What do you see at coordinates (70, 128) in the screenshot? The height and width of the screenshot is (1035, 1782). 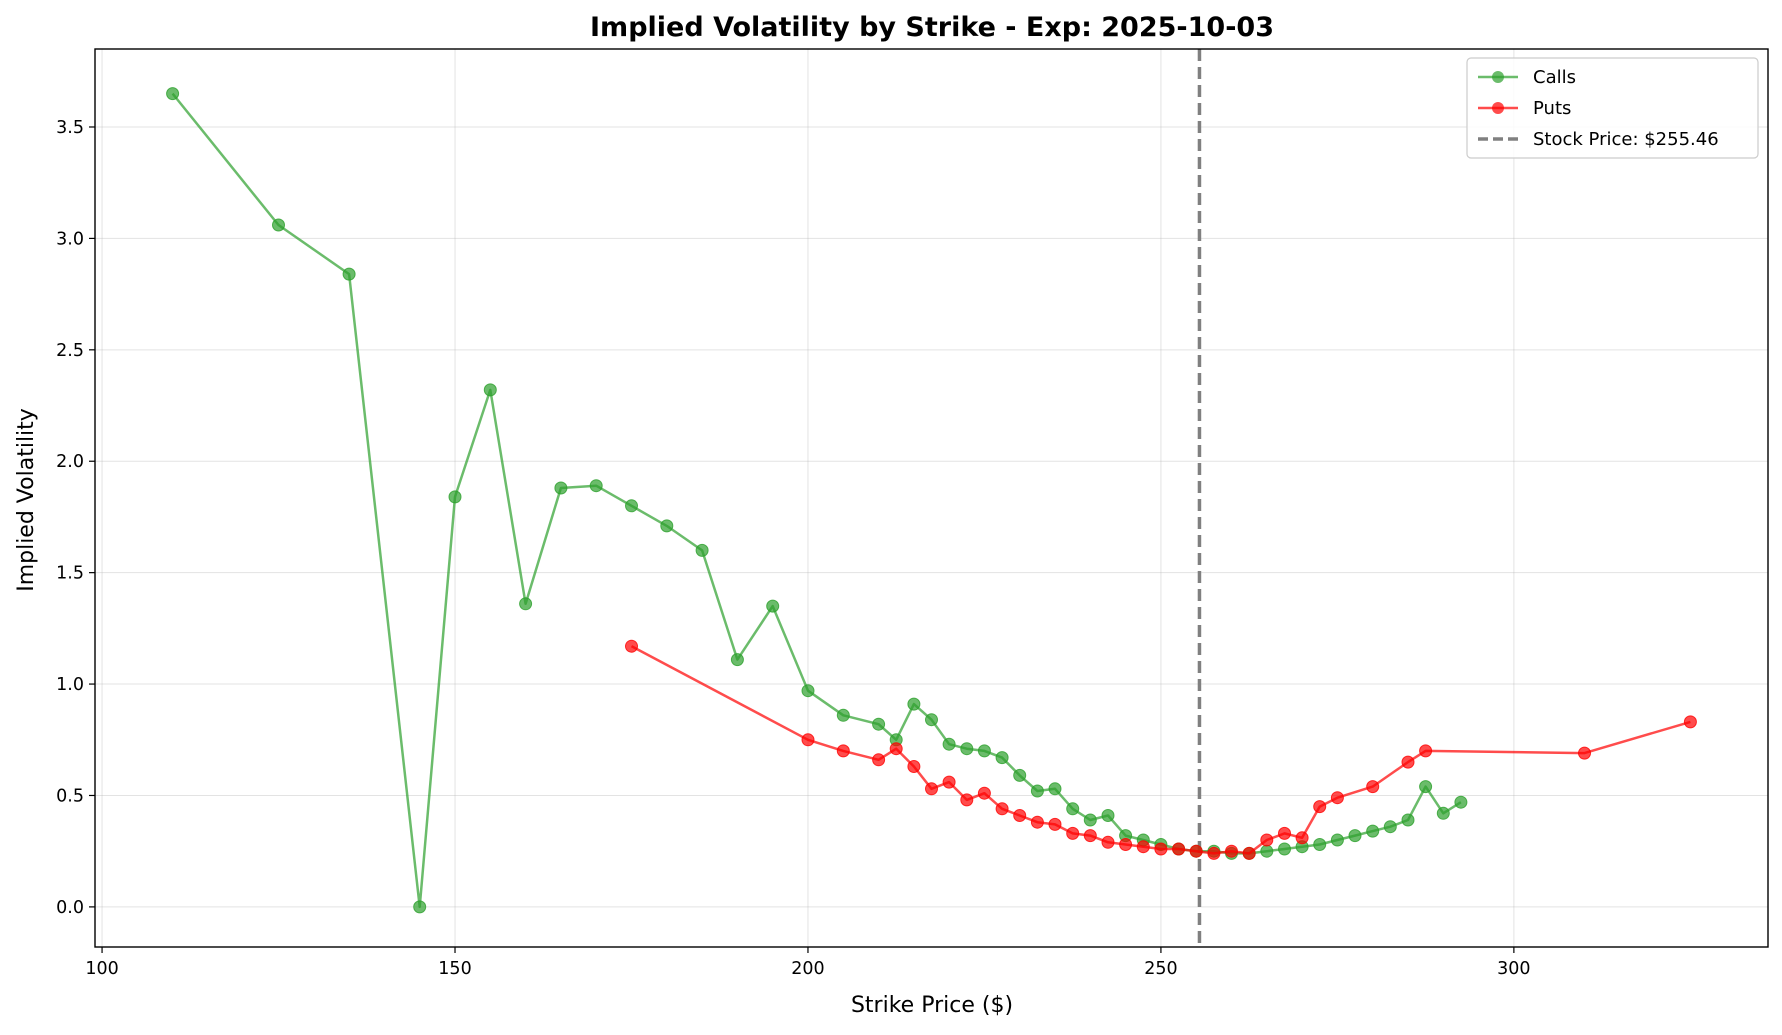 I see `y-tick-label: 3.5` at bounding box center [70, 128].